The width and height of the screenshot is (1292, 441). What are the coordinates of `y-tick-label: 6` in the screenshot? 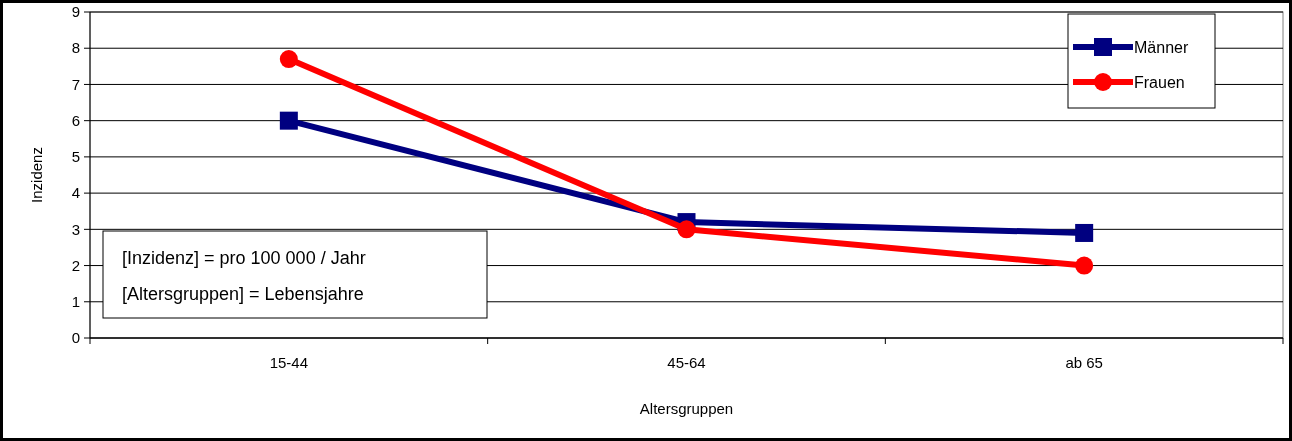 It's located at (75, 120).